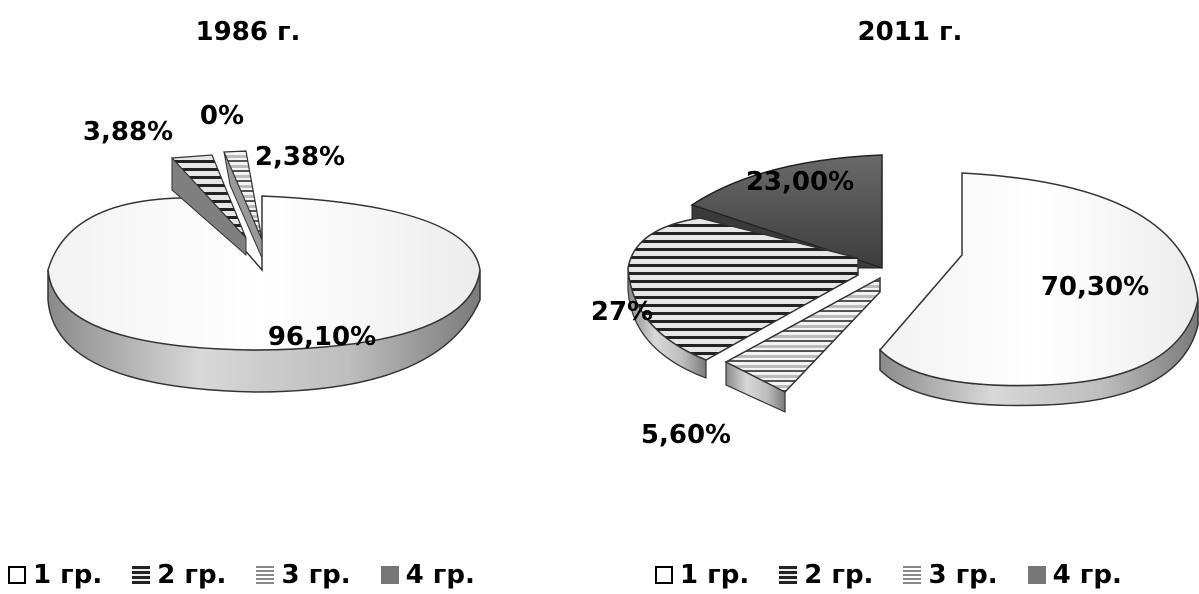 The image size is (1199, 594). I want to click on pie-slice-3-gr, so click(743, 289).